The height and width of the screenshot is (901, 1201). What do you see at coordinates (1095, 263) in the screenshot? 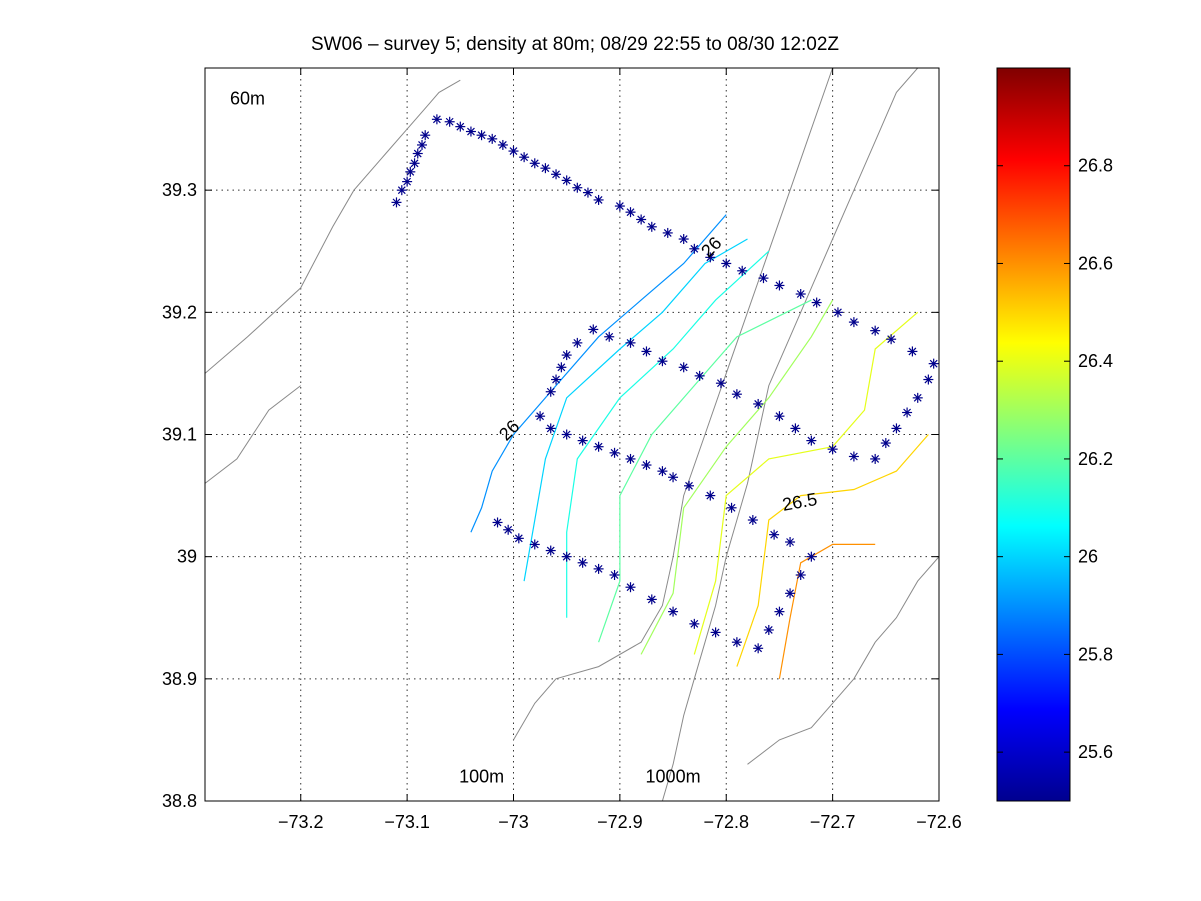
I see `colorbar-tick-label: 26.6` at bounding box center [1095, 263].